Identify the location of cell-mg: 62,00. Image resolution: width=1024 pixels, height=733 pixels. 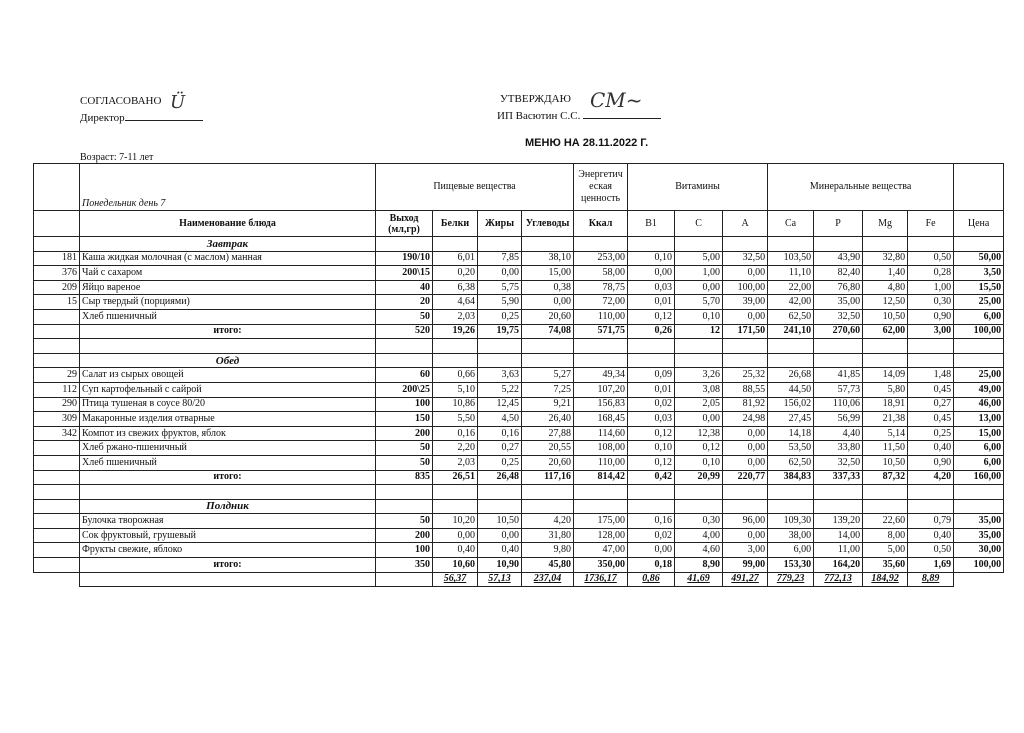
(885, 331).